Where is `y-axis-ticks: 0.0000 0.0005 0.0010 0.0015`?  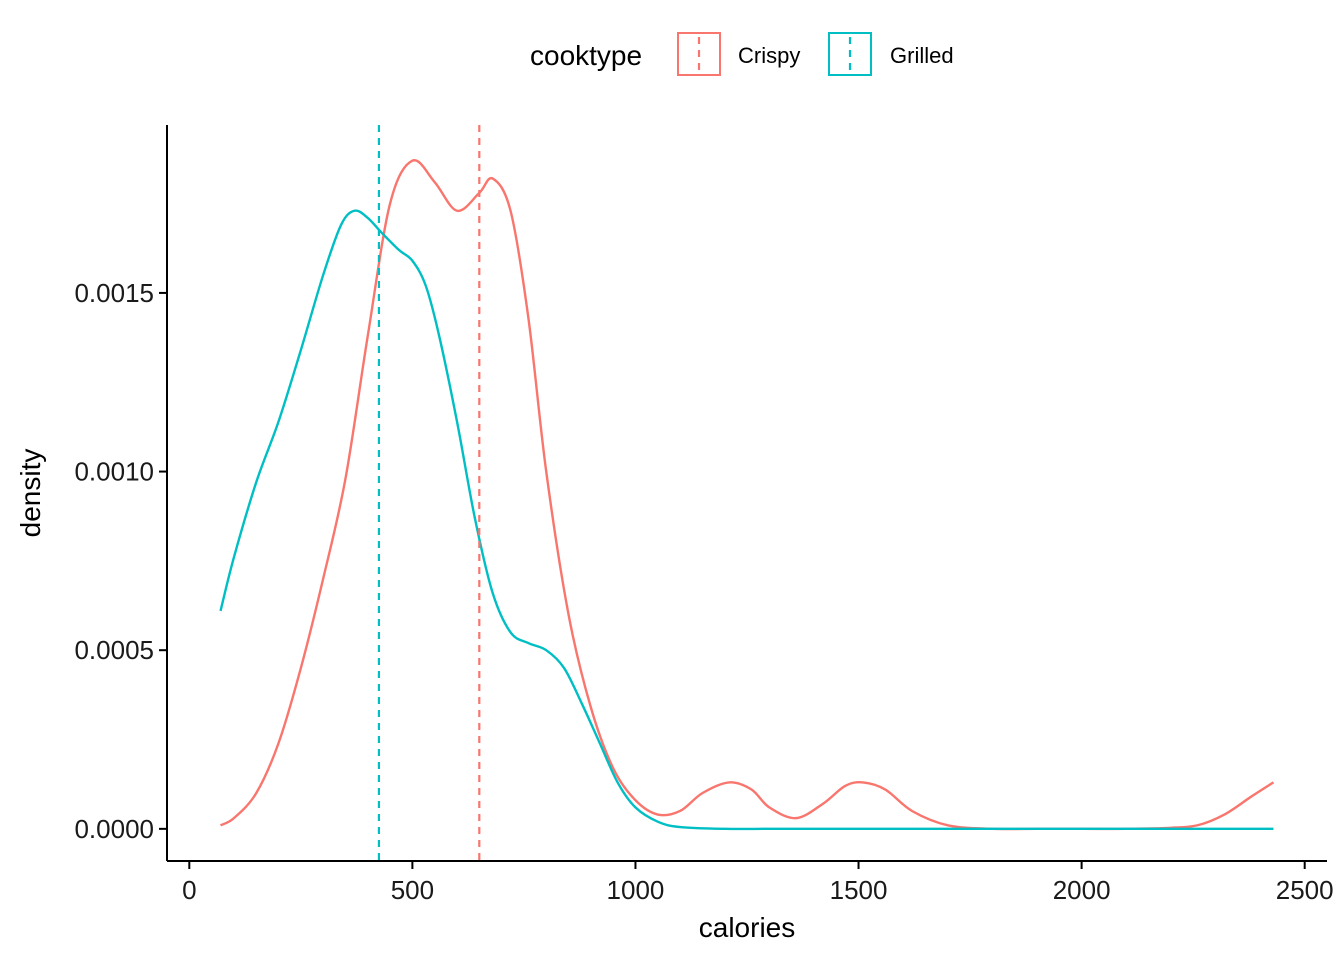 y-axis-ticks: 0.0000 0.0005 0.0010 0.0015 is located at coordinates (120, 561).